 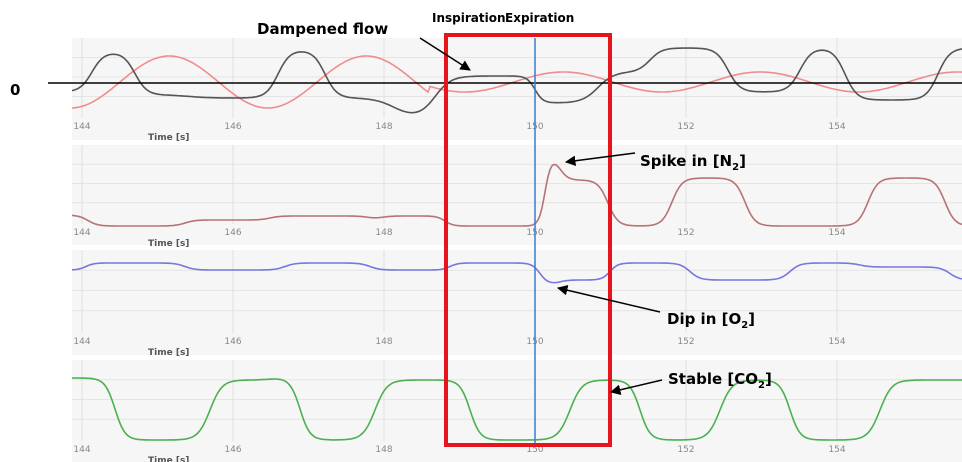 What do you see at coordinates (517, 409) in the screenshot?
I see `co2-curve` at bounding box center [517, 409].